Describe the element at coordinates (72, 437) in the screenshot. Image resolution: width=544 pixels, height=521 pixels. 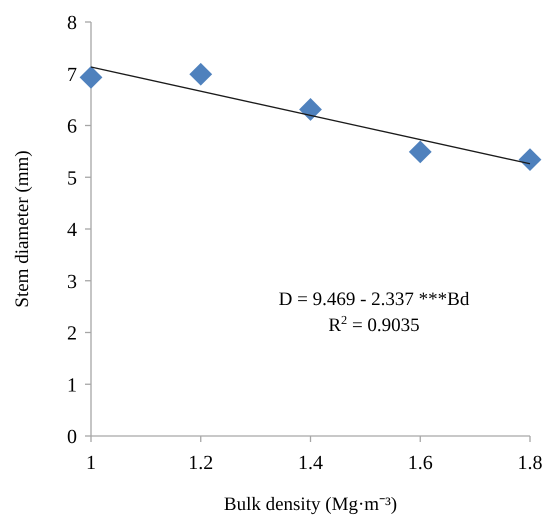
I see `y-tick-label: 0` at that location.